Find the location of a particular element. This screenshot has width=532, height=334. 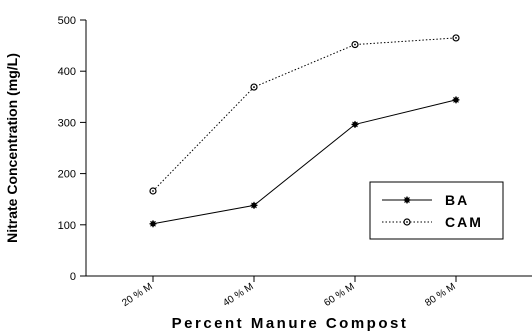

y-tick-label: 100 is located at coordinates (67, 226).